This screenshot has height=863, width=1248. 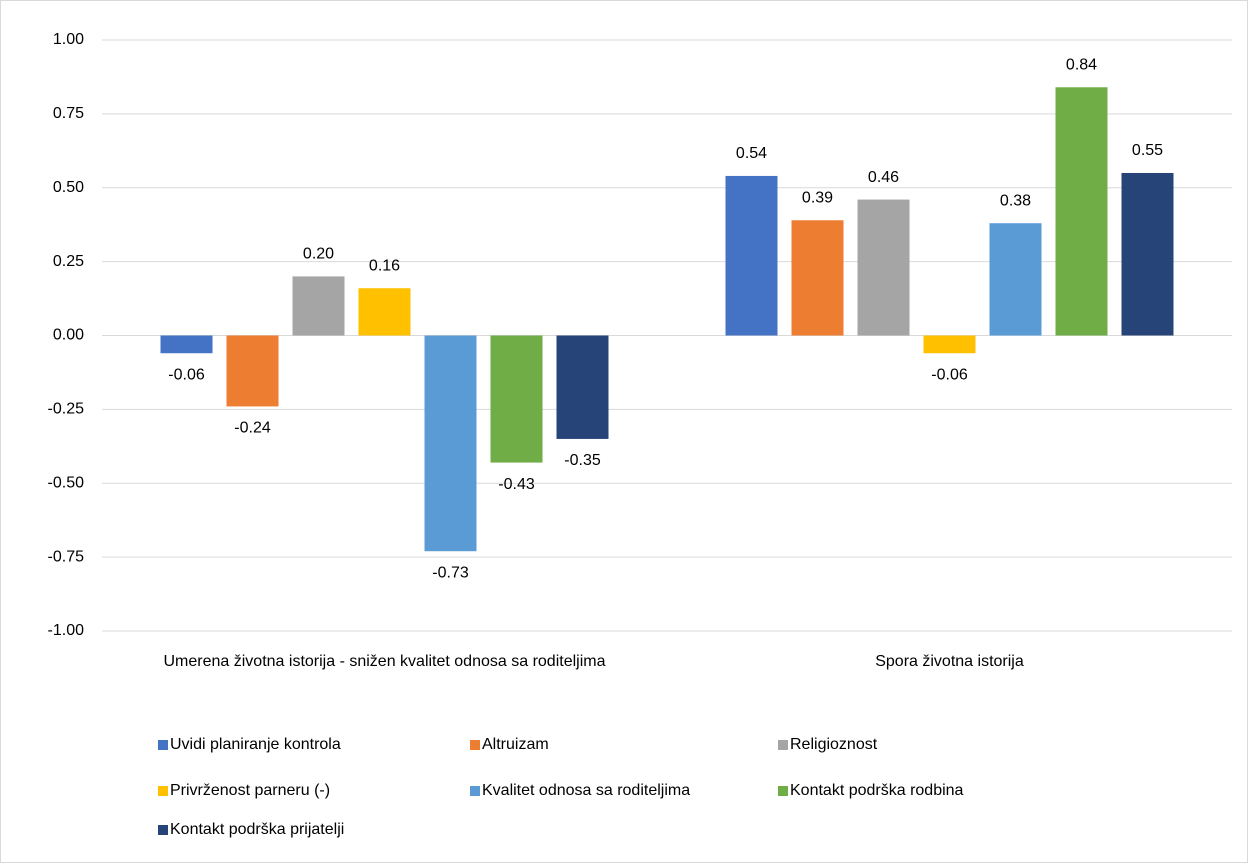 What do you see at coordinates (318, 254) in the screenshot?
I see `data-label: 0.20` at bounding box center [318, 254].